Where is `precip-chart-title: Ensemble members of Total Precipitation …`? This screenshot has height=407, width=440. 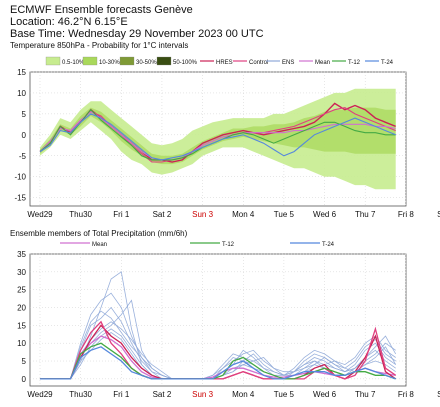
precip-chart-title: Ensemble members of Total Precipitation … is located at coordinates (99, 233).